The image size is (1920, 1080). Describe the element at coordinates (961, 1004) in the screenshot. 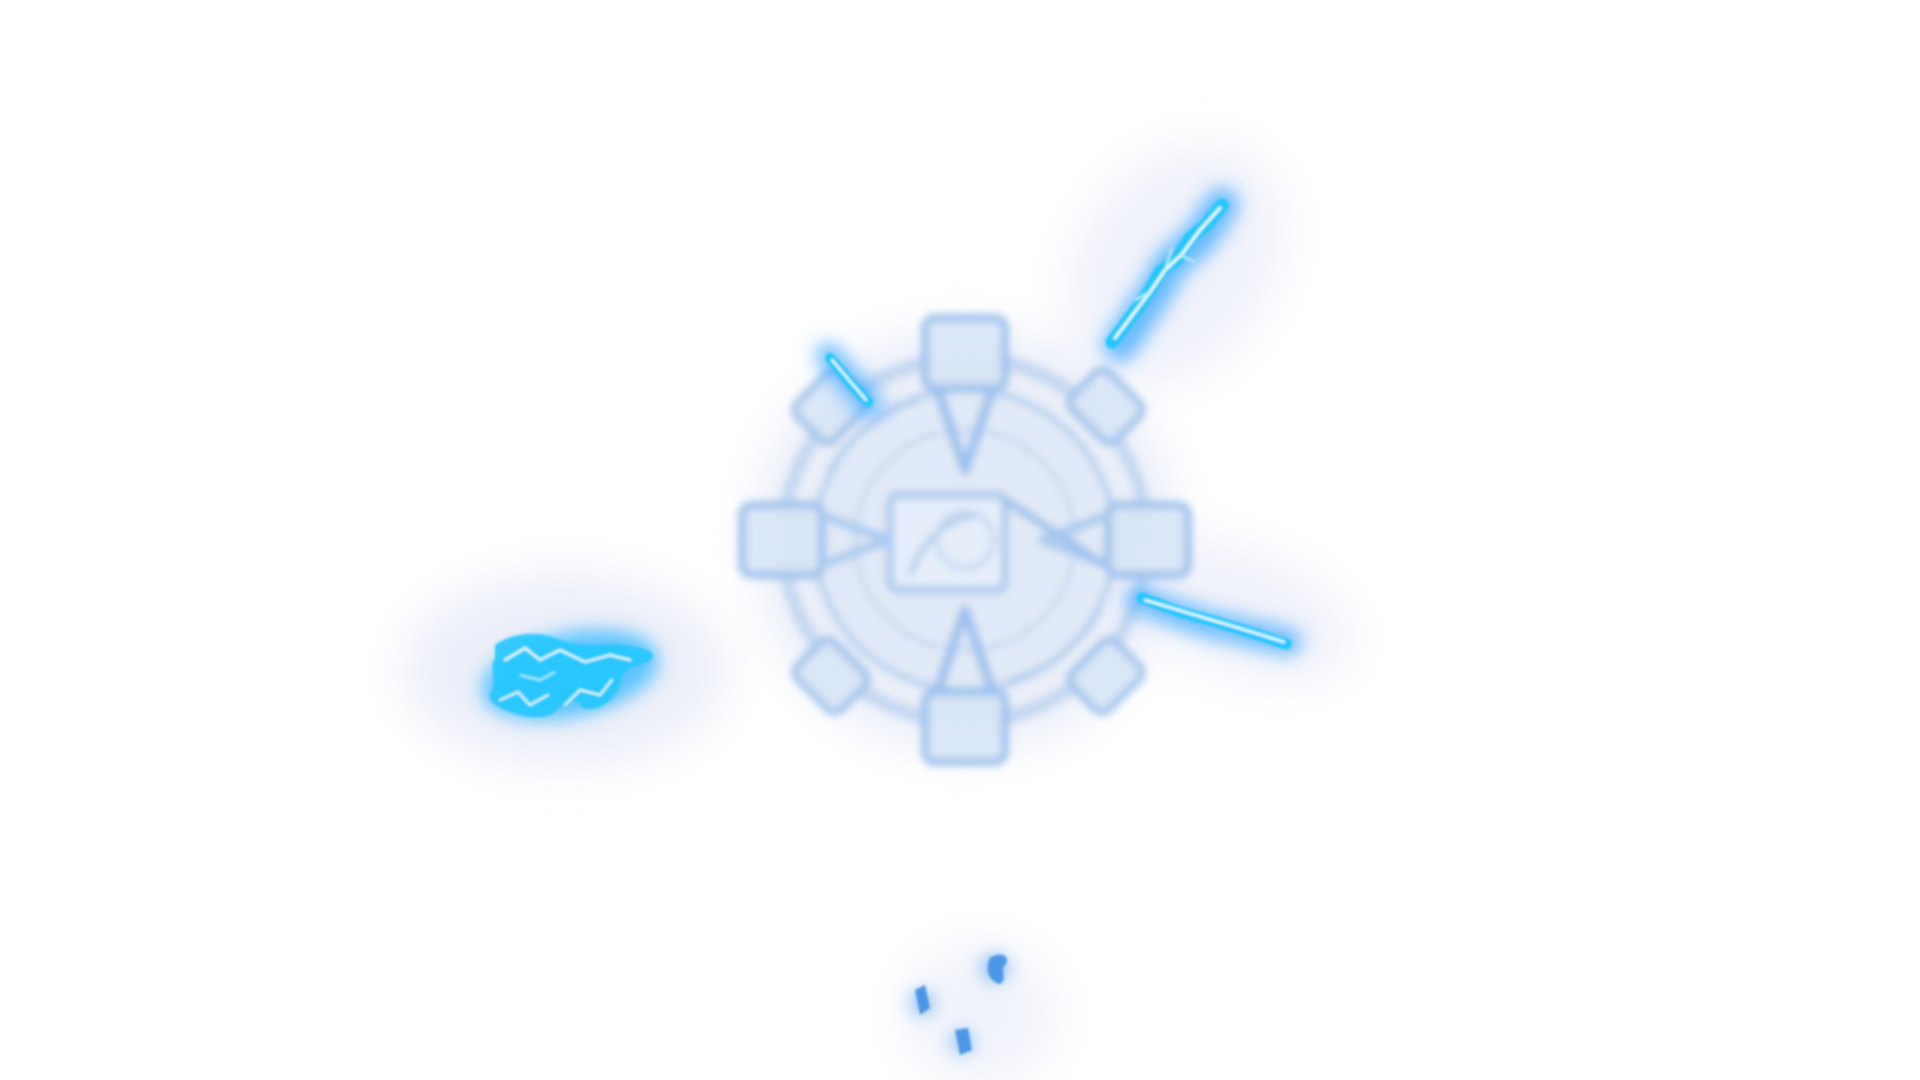

I see `spark-fragment-icon` at that location.